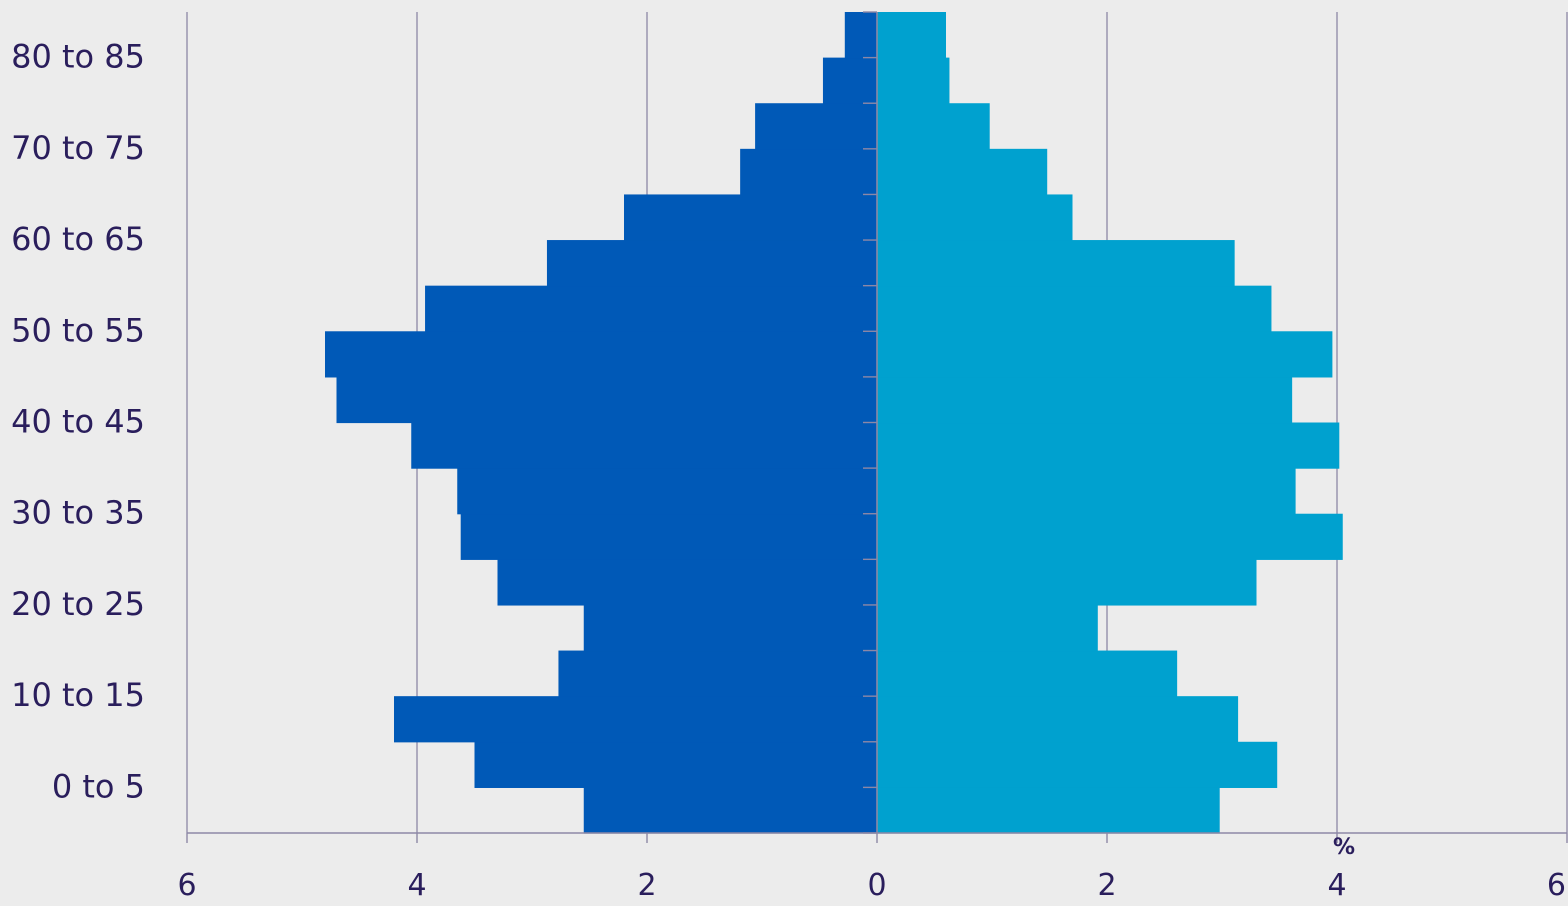 This screenshot has width=1568, height=906. I want to click on y-tick-label: 10 to 15, so click(78, 695).